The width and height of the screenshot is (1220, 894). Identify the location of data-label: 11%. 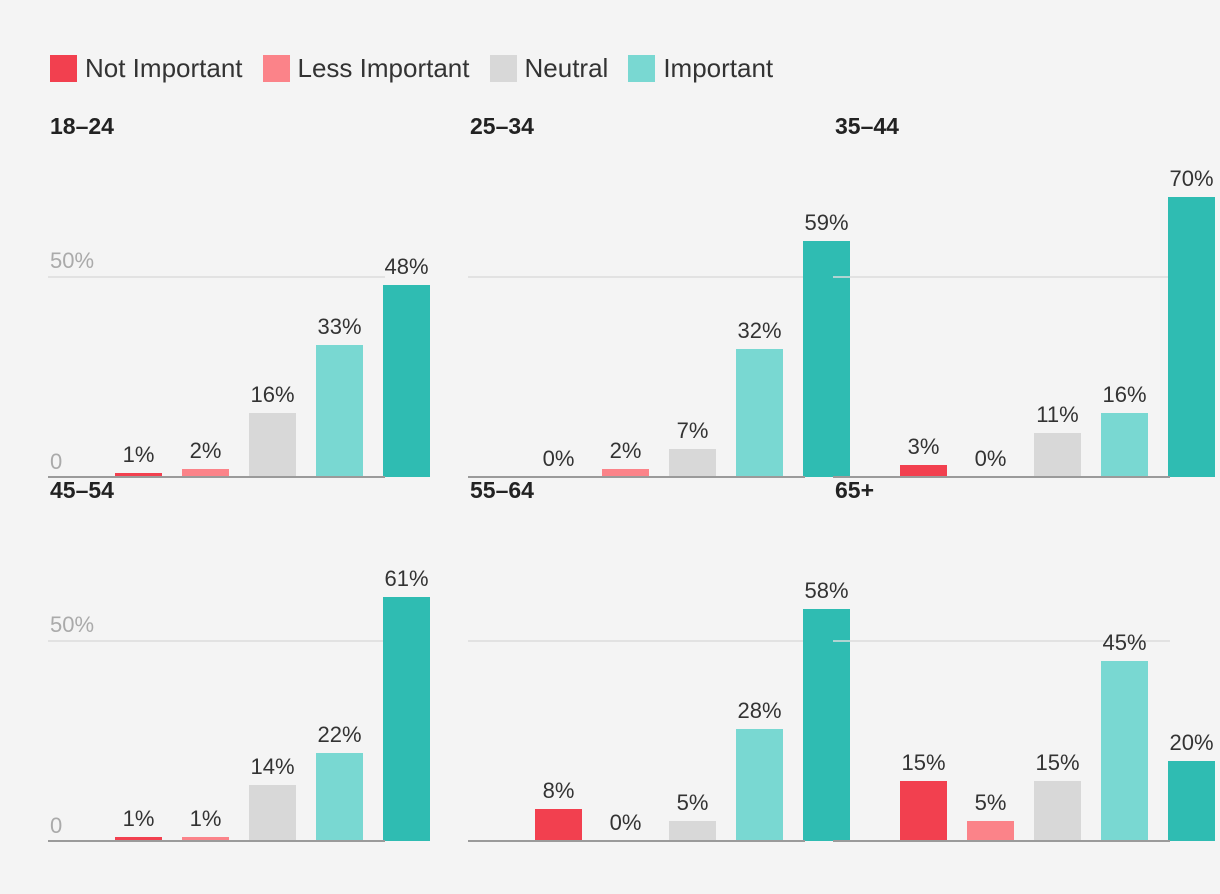
(1057, 414).